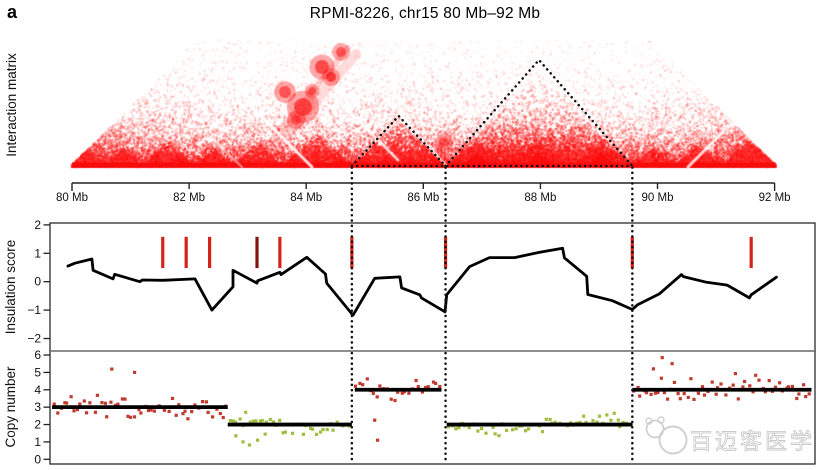  I want to click on watermark-logo-head, so click(655, 429).